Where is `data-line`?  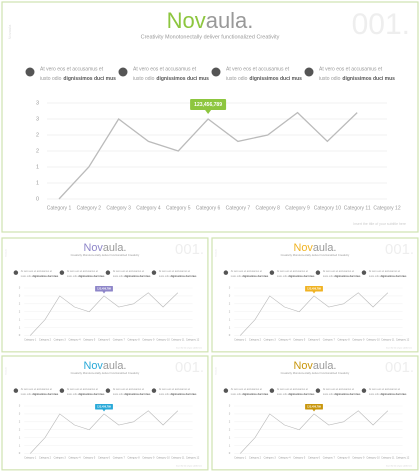
data-line is located at coordinates (314, 314).